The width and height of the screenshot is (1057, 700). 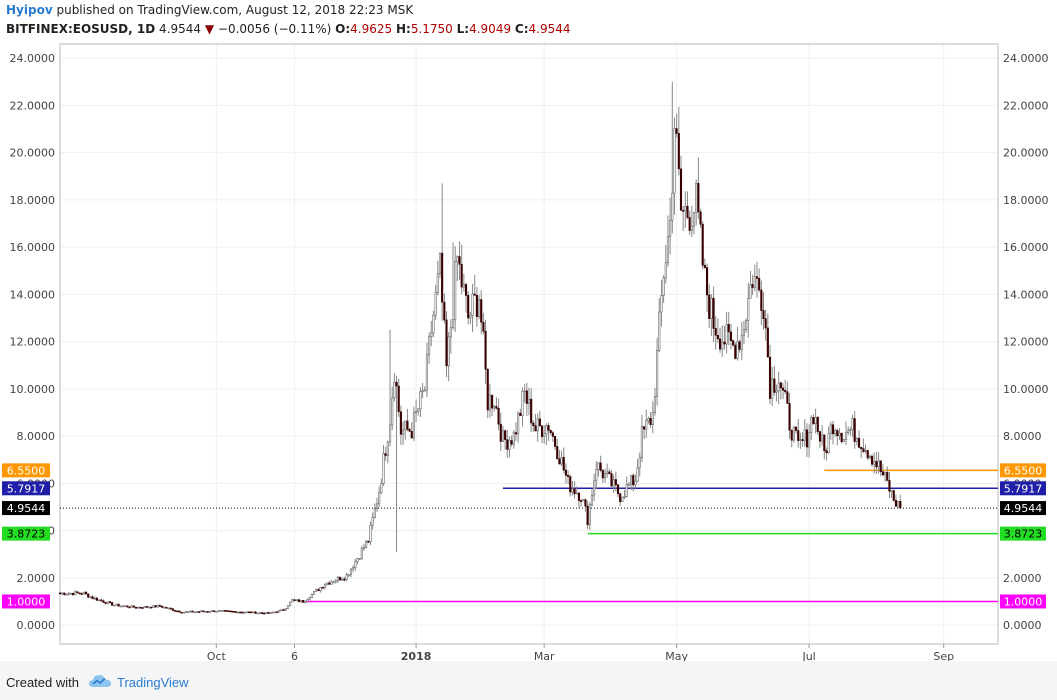 I want to click on high-value: 5.1750, so click(x=431, y=29).